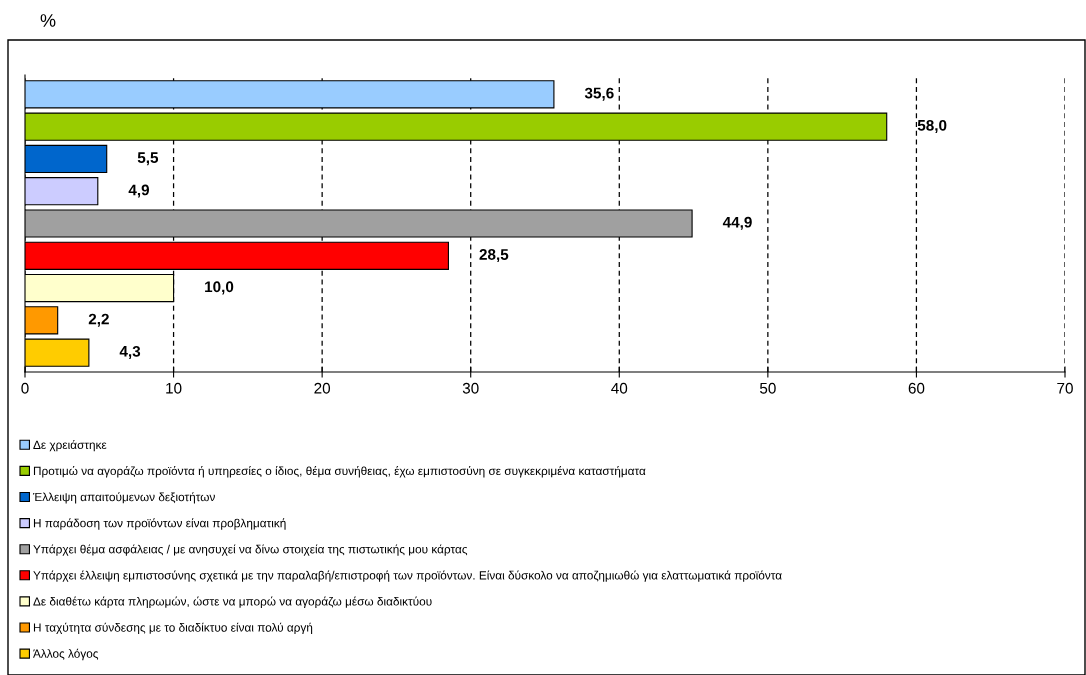 Image resolution: width=1086 pixels, height=675 pixels. Describe the element at coordinates (70, 446) in the screenshot. I see `legend-label: Δε χρειάστηκε` at that location.